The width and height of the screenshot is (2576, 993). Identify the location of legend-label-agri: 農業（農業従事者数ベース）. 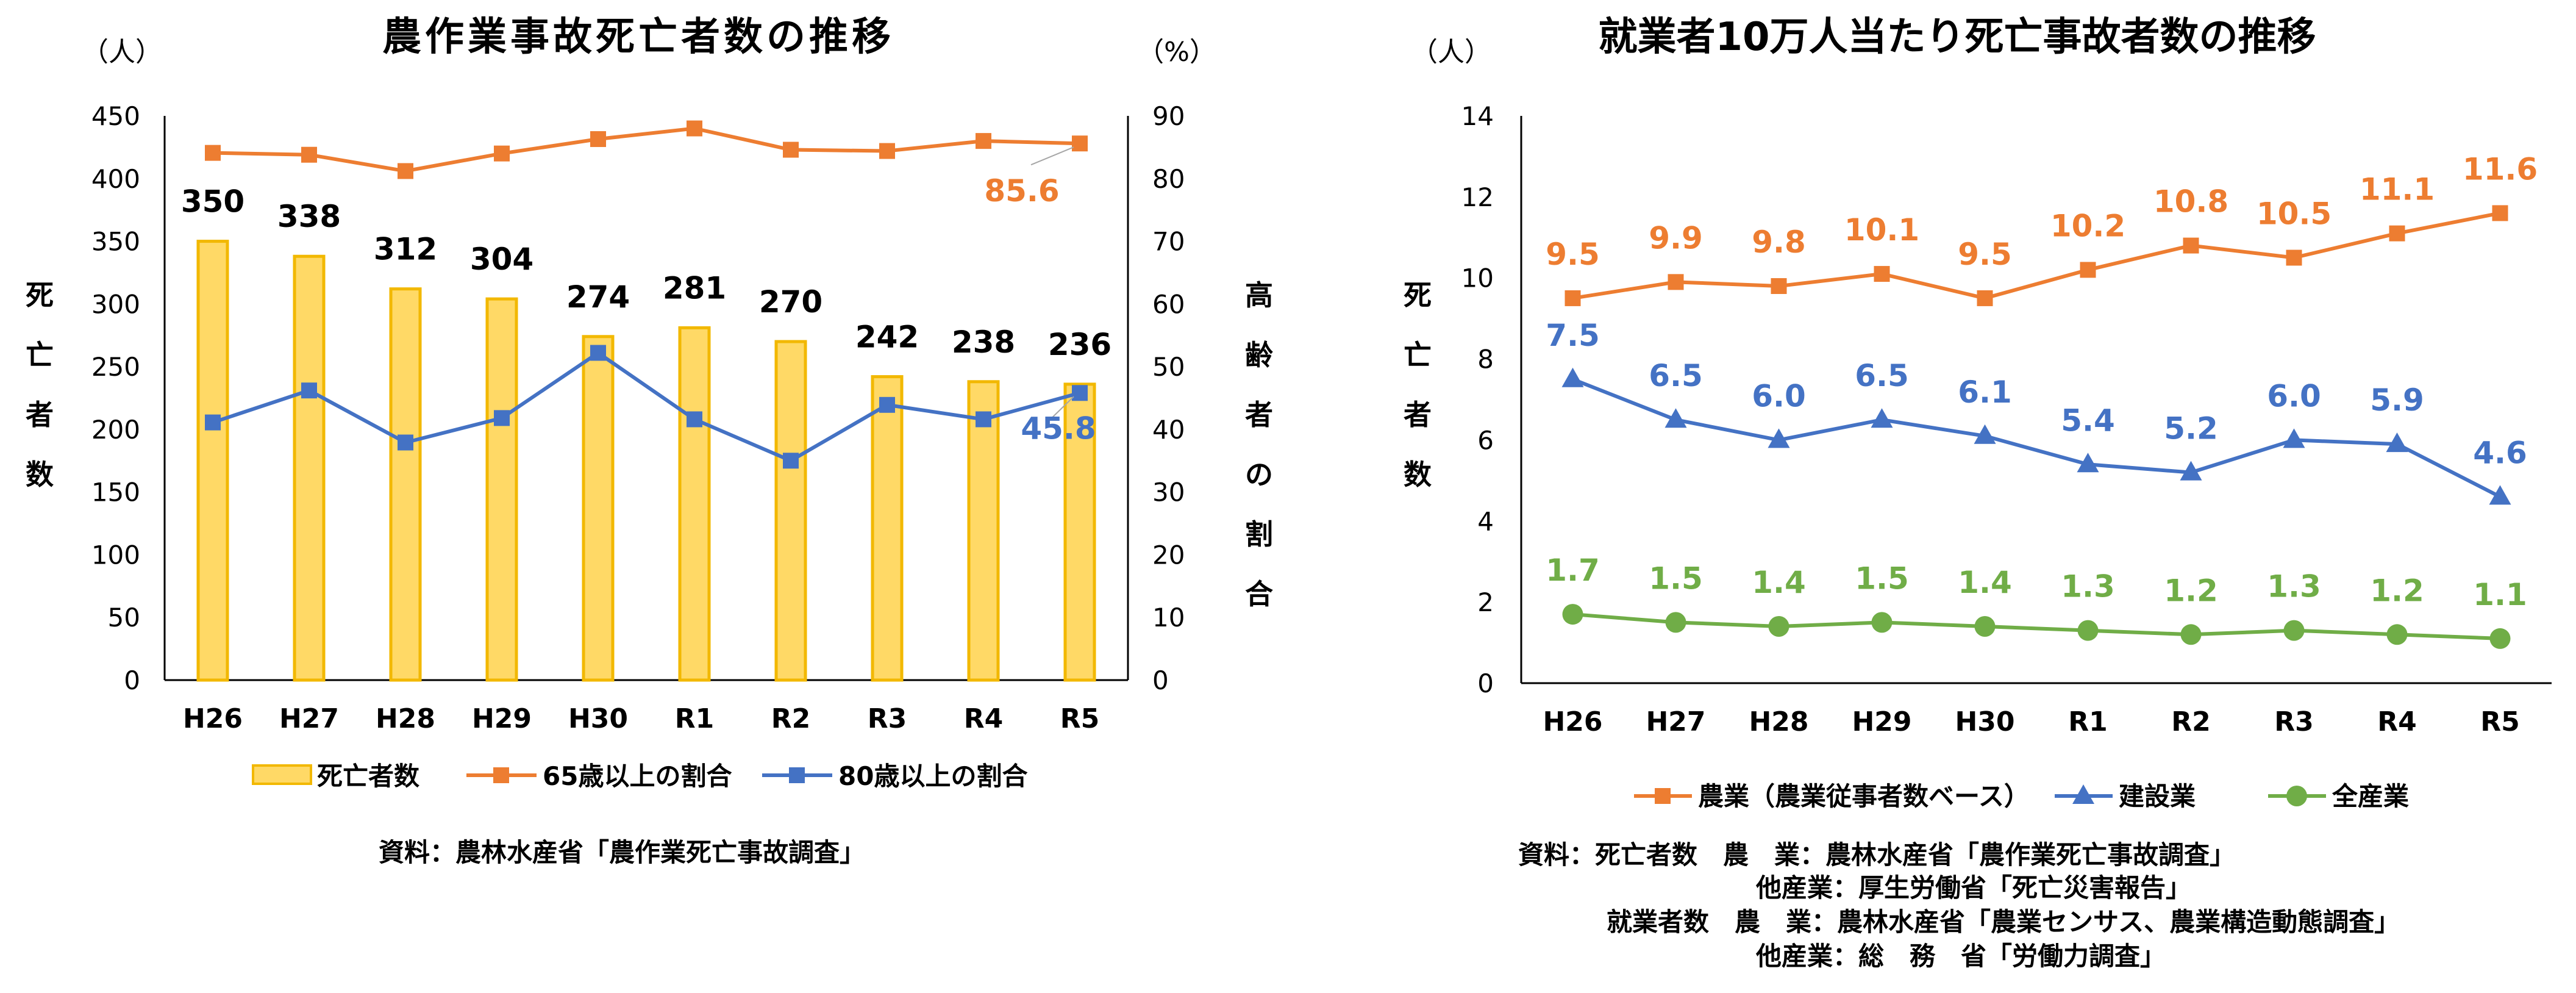
(1864, 796).